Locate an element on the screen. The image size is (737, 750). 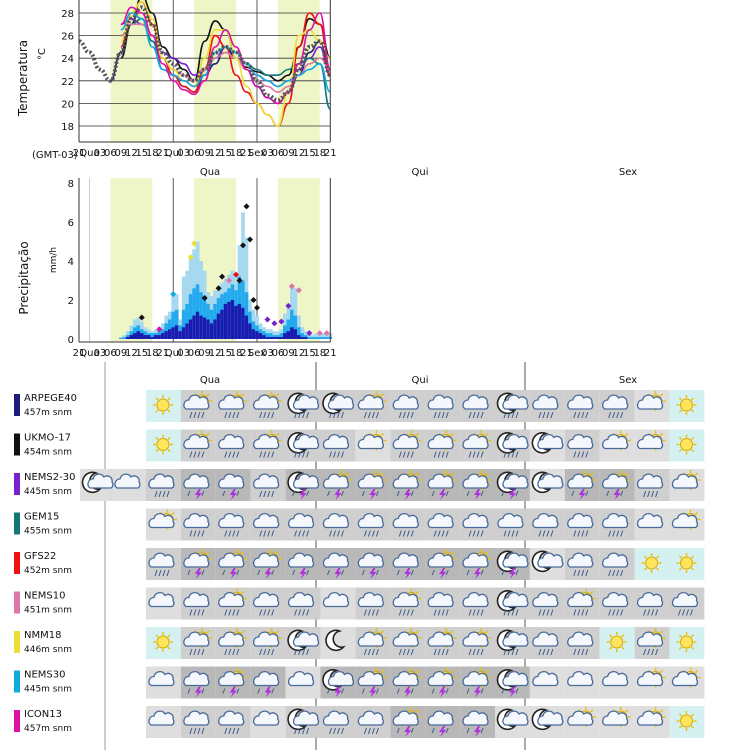
model-color-swatch is located at coordinates (17, 405).